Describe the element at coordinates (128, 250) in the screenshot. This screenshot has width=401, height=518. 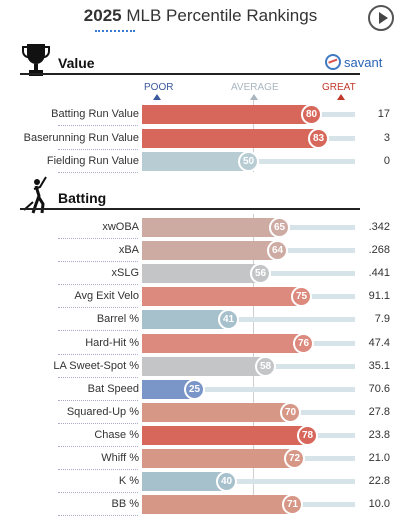
I see `metric-label: xBA` at that location.